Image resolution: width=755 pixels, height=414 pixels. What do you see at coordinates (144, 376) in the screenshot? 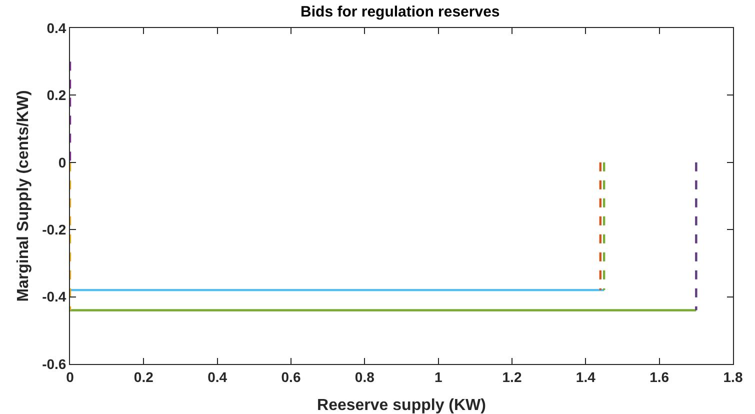
I see `x-tick-label: 0.2` at bounding box center [144, 376].